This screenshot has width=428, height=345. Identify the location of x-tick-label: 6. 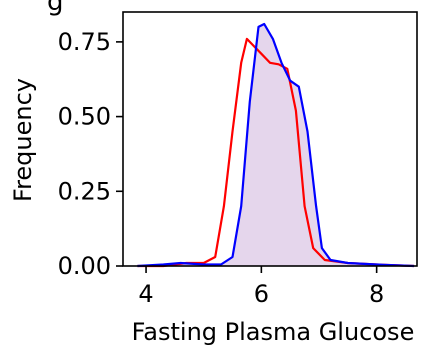
(261, 294).